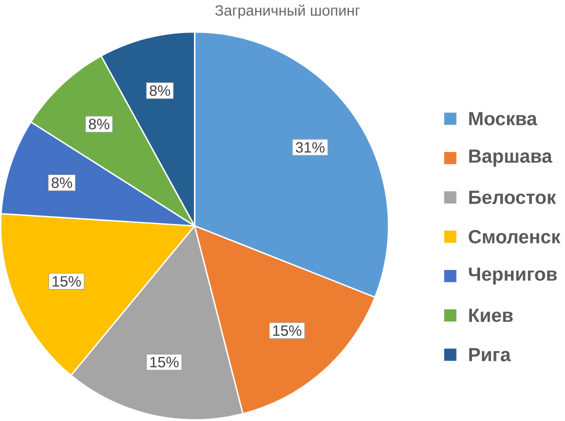 The height and width of the screenshot is (421, 565). What do you see at coordinates (490, 355) in the screenshot?
I see `legend-label: Рига` at bounding box center [490, 355].